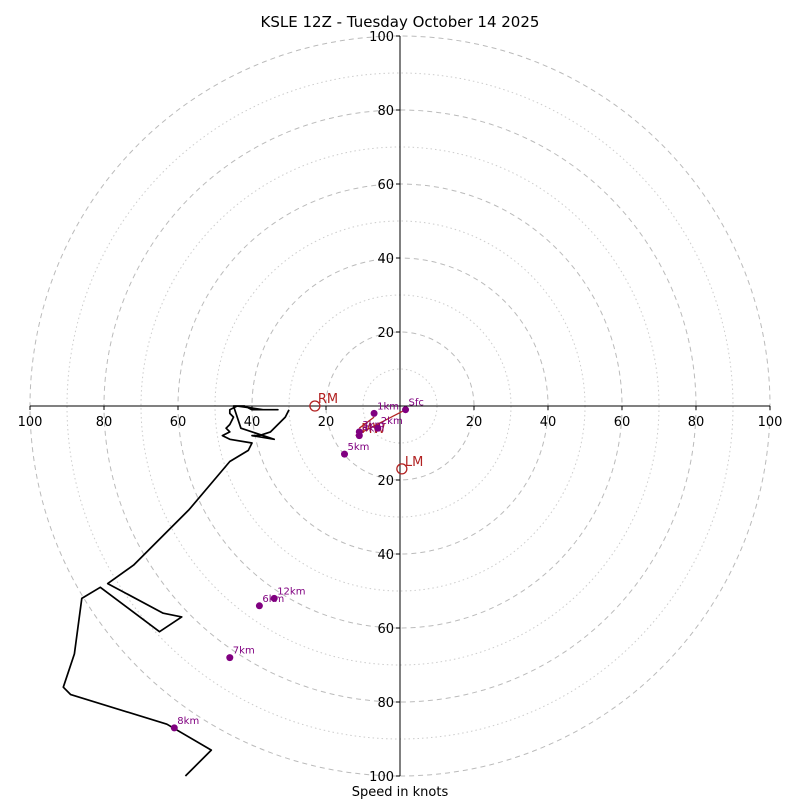 The width and height of the screenshot is (800, 800). Describe the element at coordinates (400, 22) in the screenshot. I see `chart-title: KSLE 12Z - Tuesday October 14 2025` at that location.